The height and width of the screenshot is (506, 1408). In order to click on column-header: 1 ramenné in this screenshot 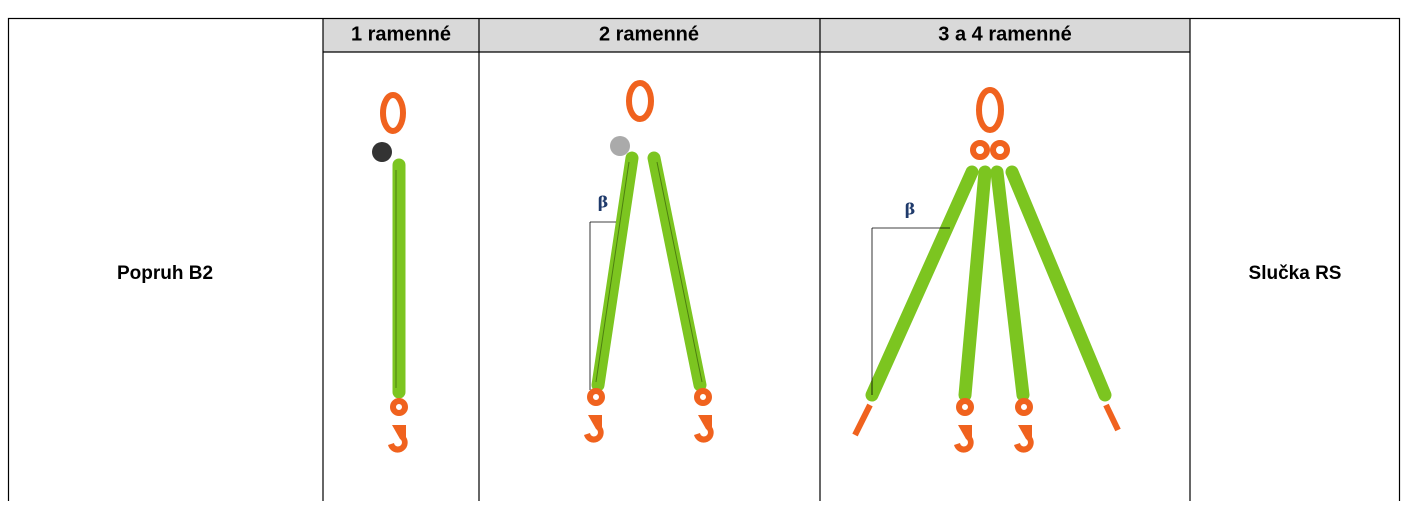, I will do `click(401, 34)`.